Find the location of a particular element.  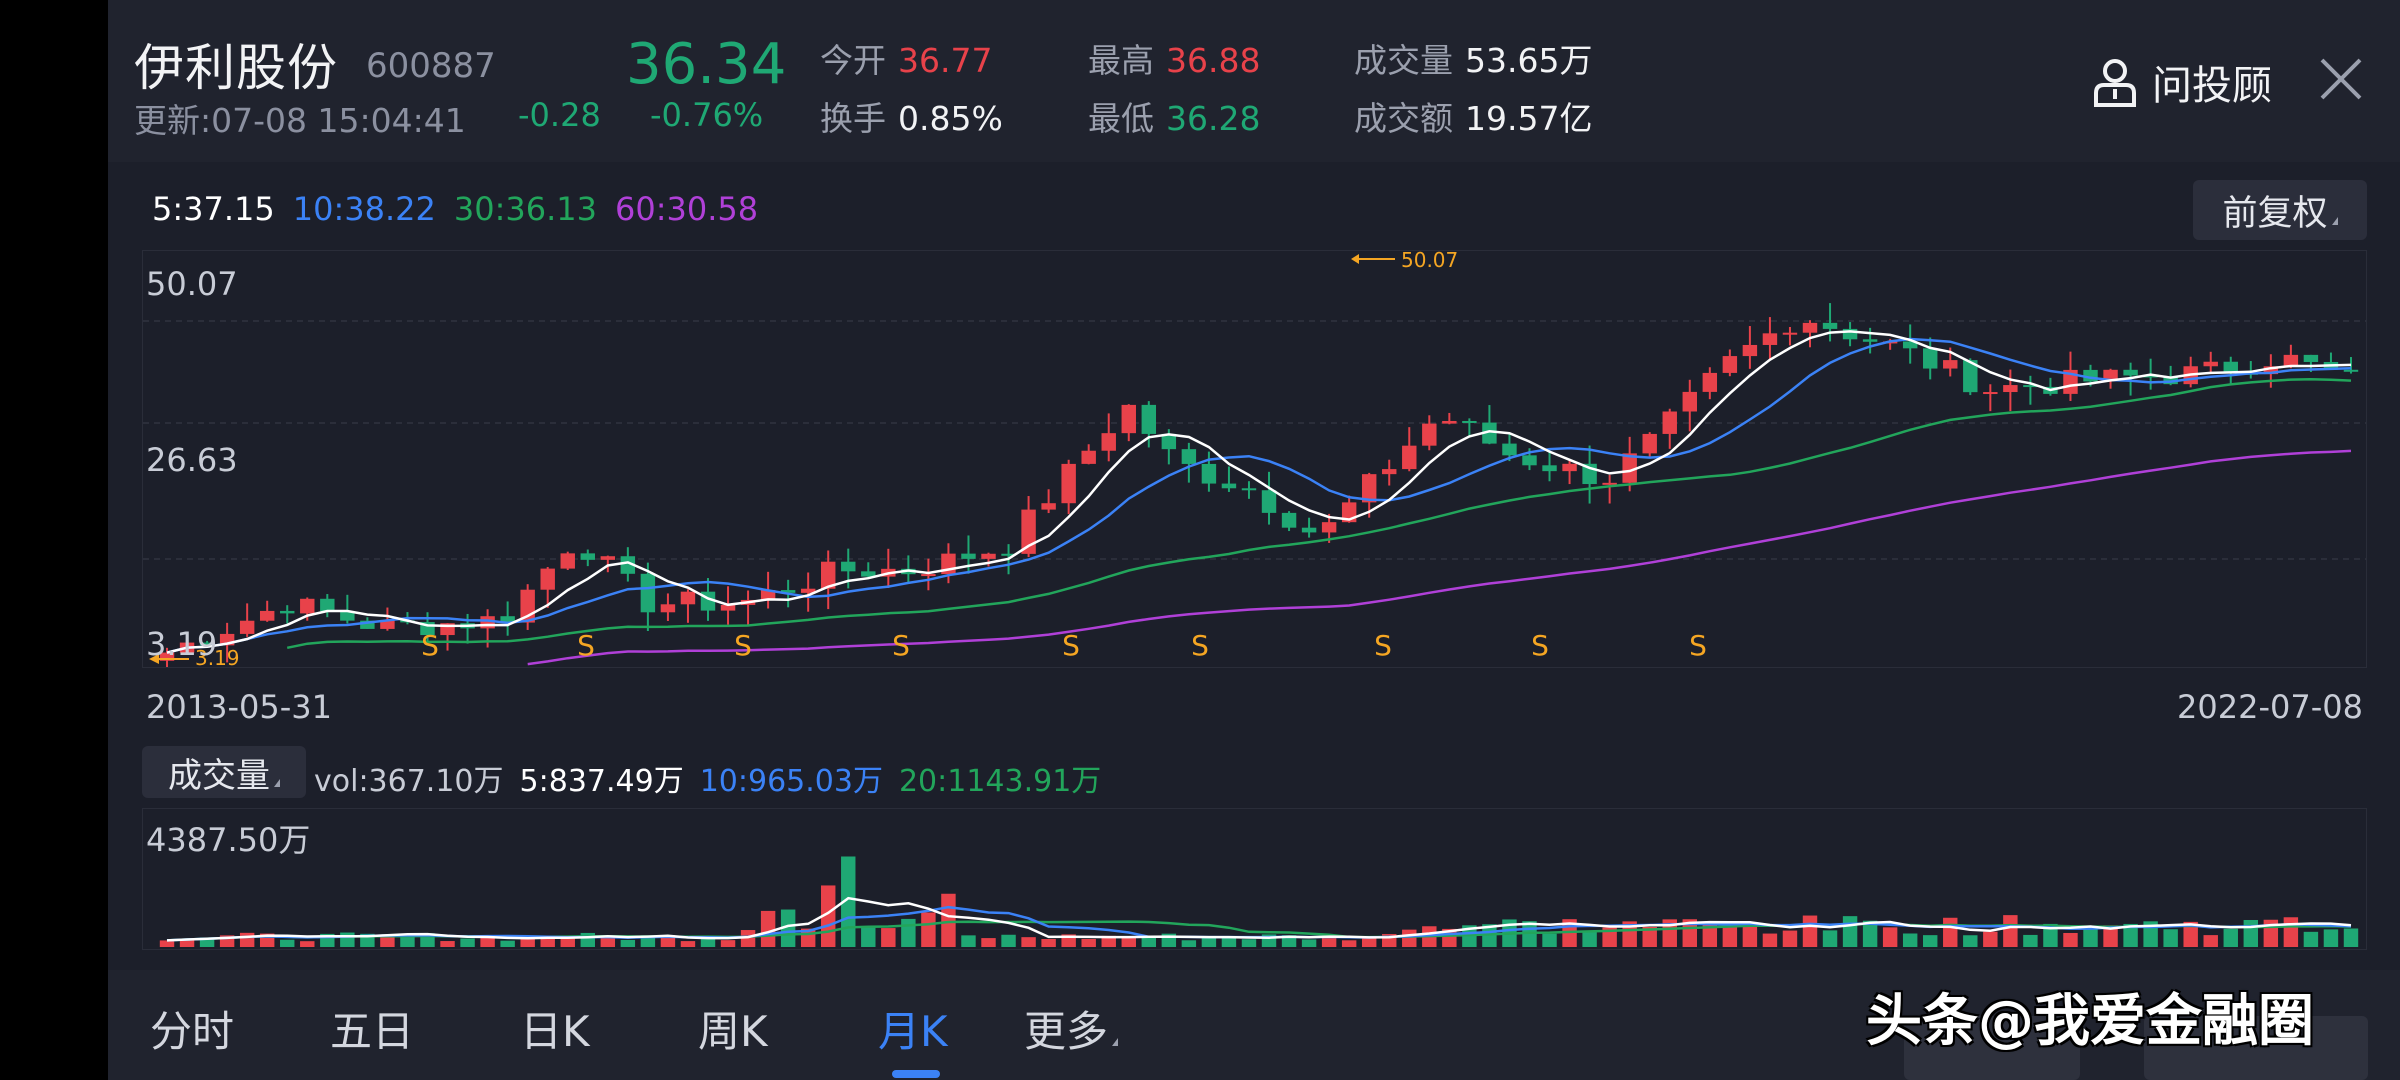

max-marker-arrow is located at coordinates (1355, 259).